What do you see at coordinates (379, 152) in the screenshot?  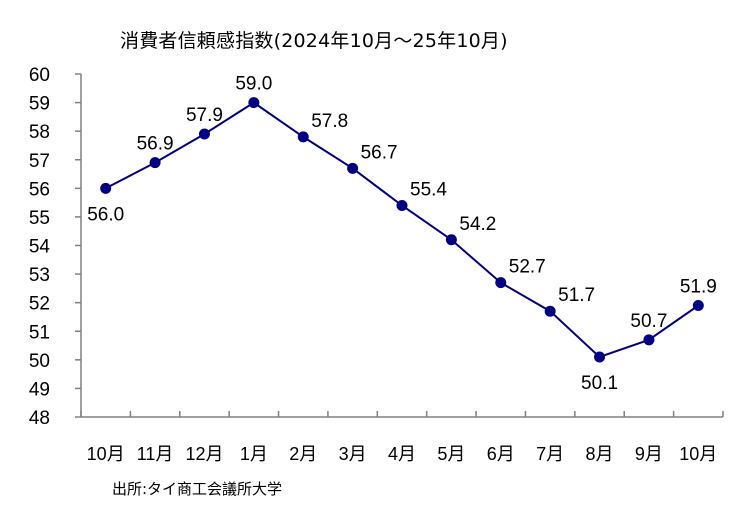 I see `data-label: 56.7` at bounding box center [379, 152].